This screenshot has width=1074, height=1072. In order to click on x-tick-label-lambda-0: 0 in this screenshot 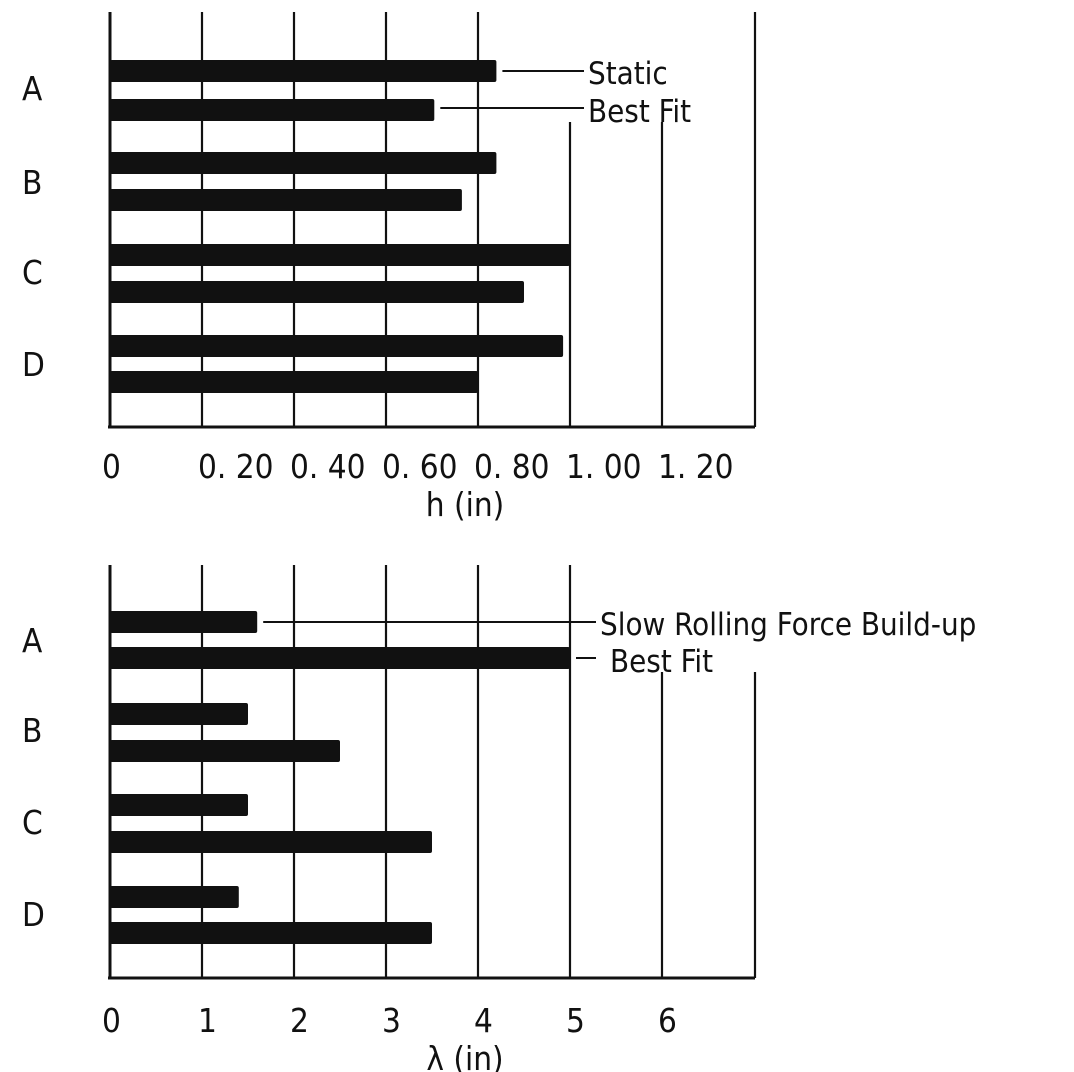, I will do `click(111, 1020)`.